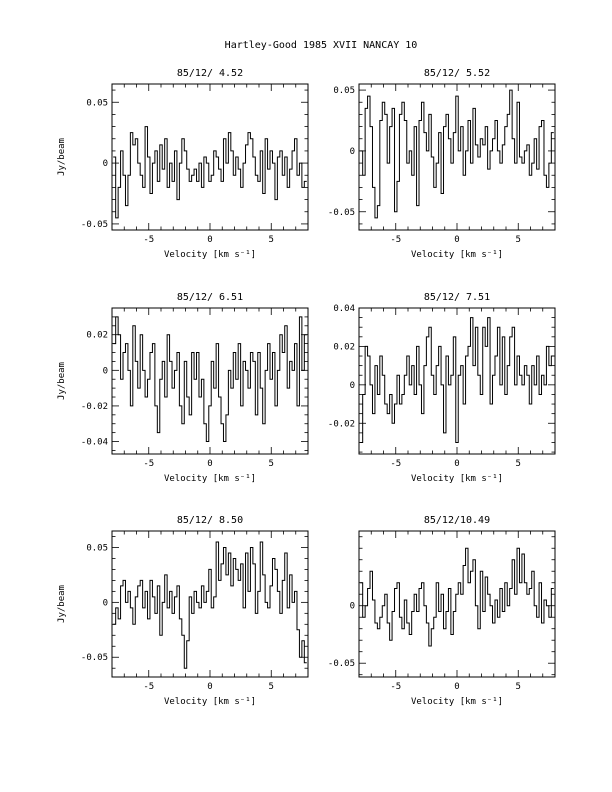  I want to click on y-tick-label: 0.04, so click(344, 309).